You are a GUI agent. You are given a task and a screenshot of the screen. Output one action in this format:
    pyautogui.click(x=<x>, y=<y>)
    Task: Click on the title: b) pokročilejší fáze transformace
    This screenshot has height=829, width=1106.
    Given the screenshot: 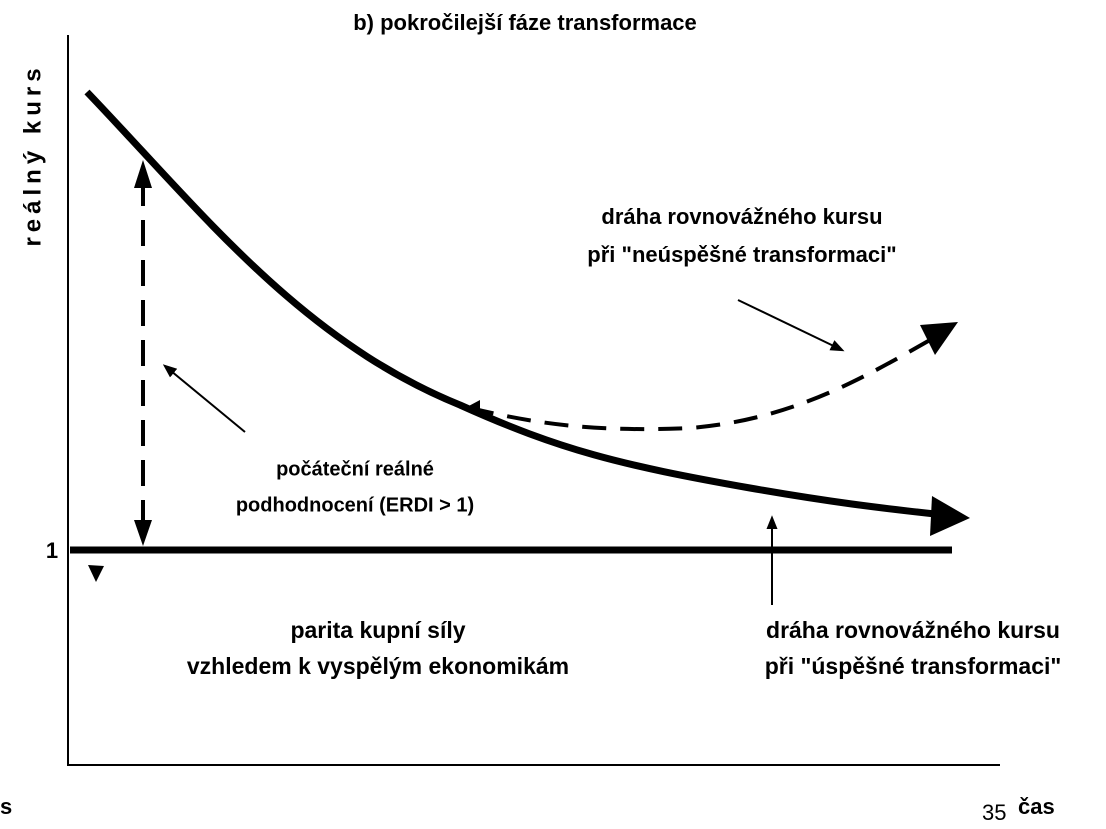 What is the action you would take?
    pyautogui.click(x=525, y=22)
    